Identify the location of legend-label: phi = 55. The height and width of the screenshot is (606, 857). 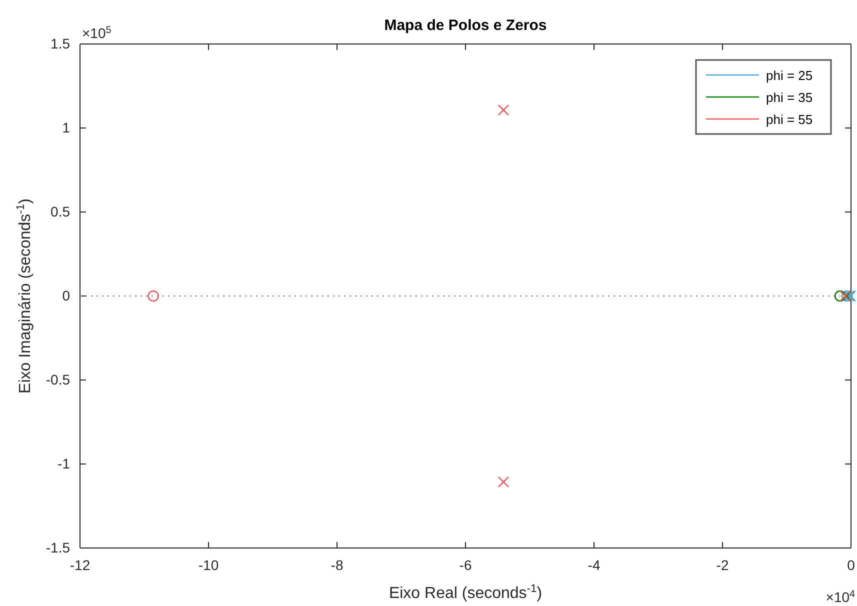
(789, 119).